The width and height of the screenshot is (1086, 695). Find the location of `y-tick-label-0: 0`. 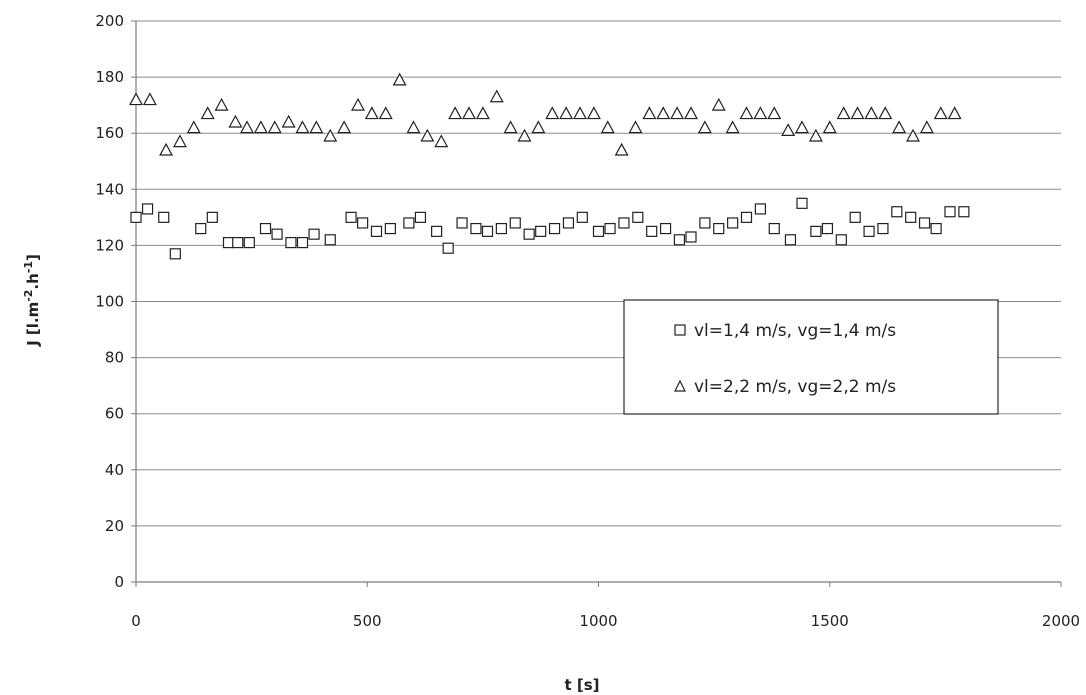

y-tick-label-0: 0 is located at coordinates (119, 582).